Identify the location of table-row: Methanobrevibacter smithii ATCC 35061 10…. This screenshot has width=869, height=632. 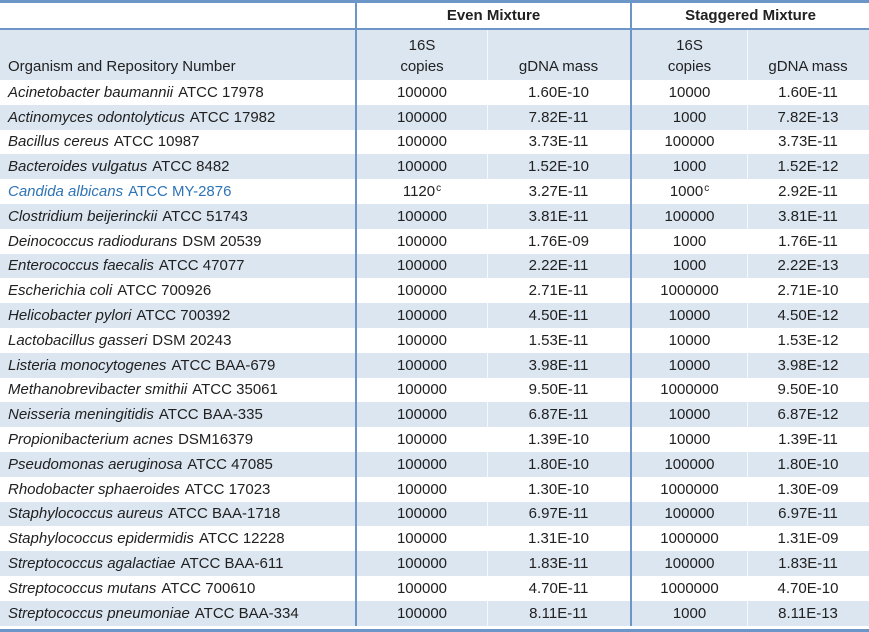
(434, 390).